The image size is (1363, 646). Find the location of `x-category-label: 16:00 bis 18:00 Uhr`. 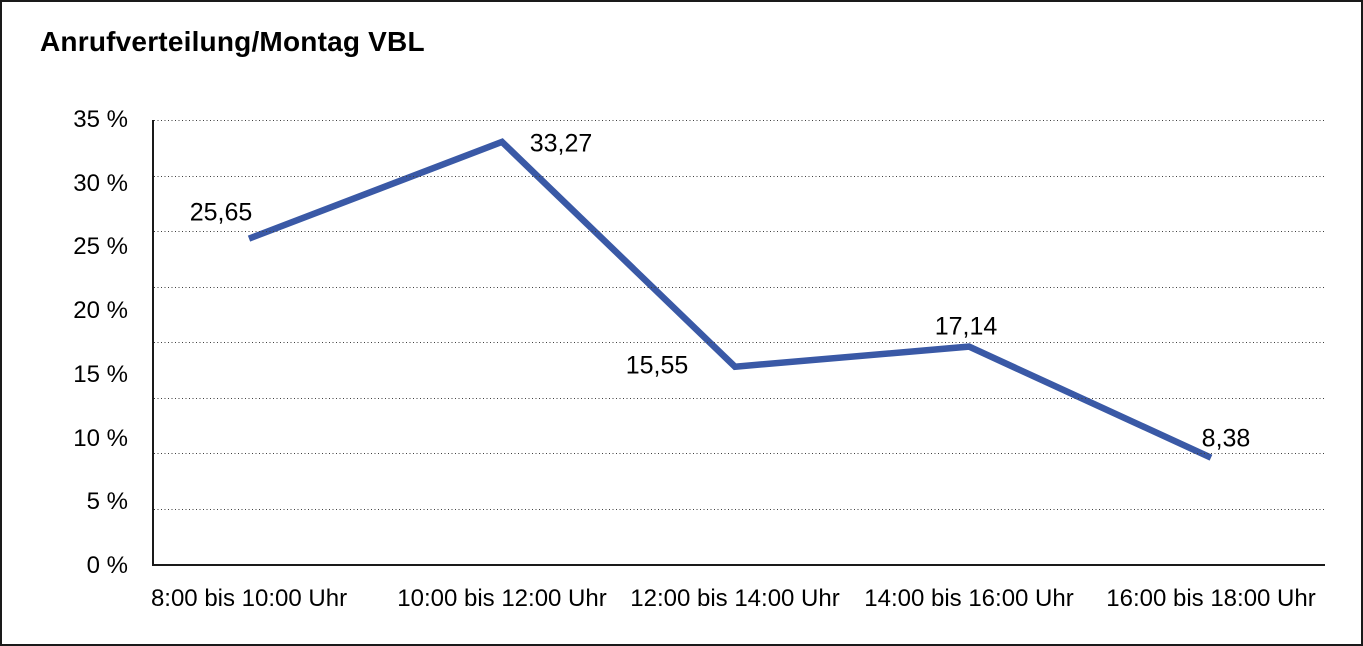

x-category-label: 16:00 bis 18:00 Uhr is located at coordinates (1211, 598).